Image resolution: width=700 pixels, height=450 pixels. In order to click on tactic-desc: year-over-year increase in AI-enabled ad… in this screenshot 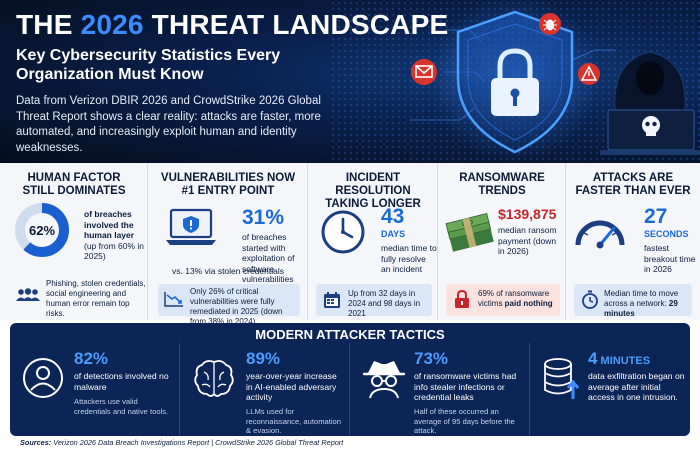, I will do `click(291, 386)`.